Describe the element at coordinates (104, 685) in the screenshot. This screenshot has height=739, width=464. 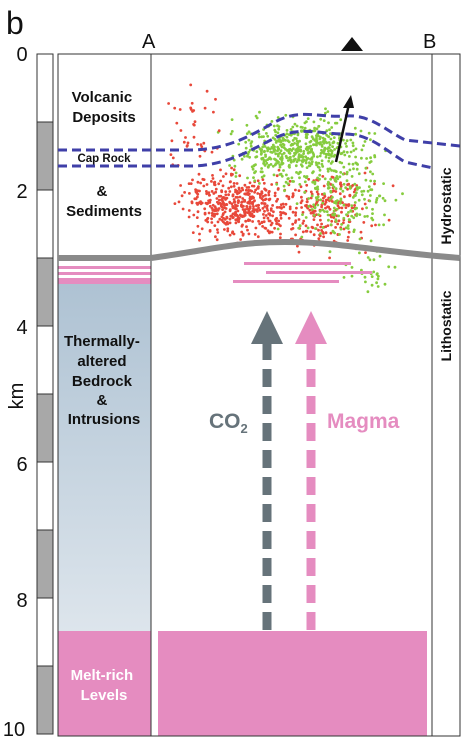
I see `melt-rich-label: Melt-rich Levels` at that location.